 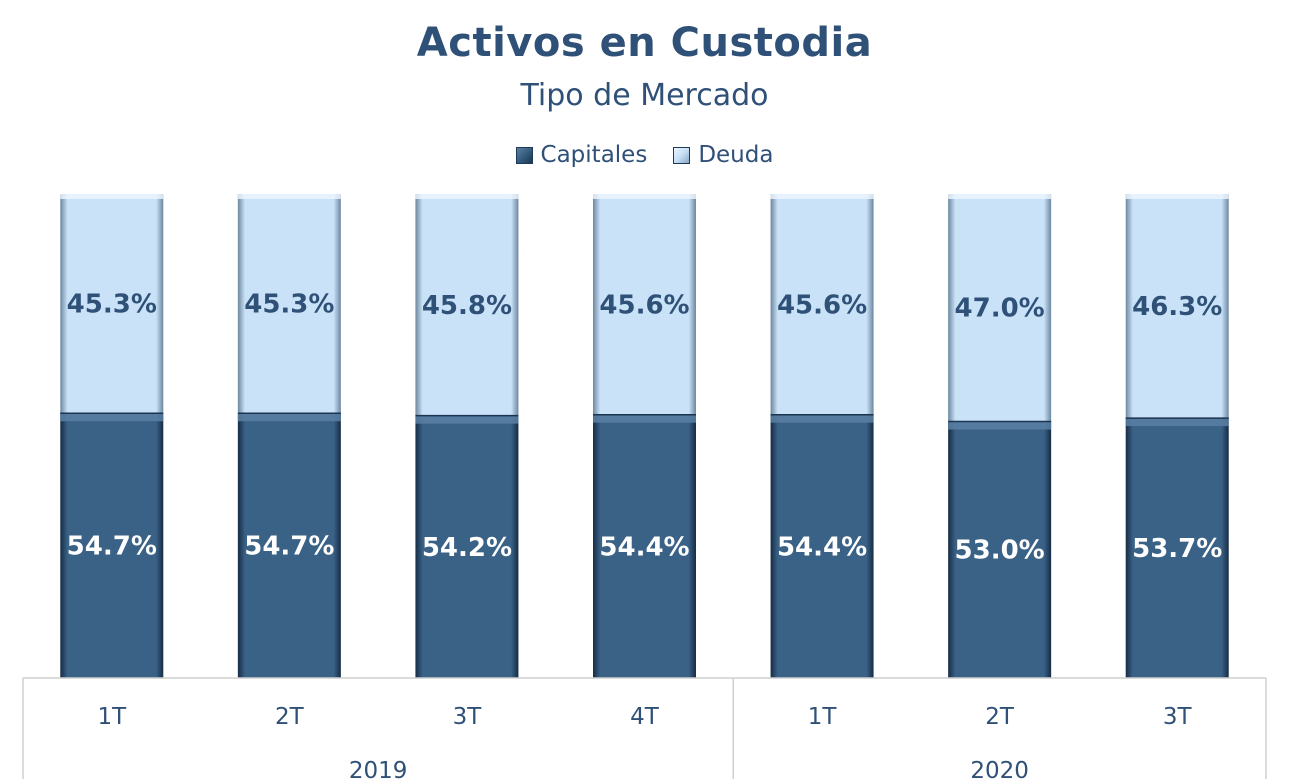 What do you see at coordinates (524, 155) in the screenshot?
I see `legend-swatch-capitales` at bounding box center [524, 155].